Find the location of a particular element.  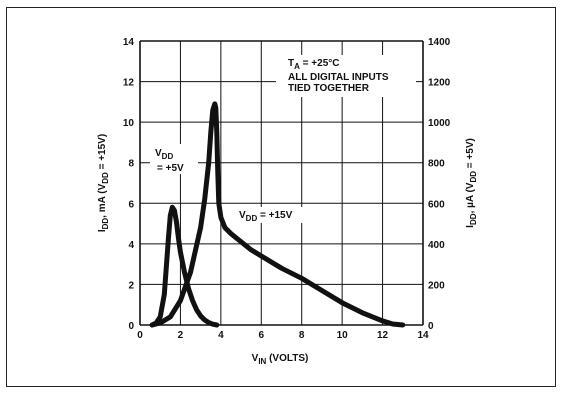

annotation-temperature: TA = +25°C is located at coordinates (313, 64).